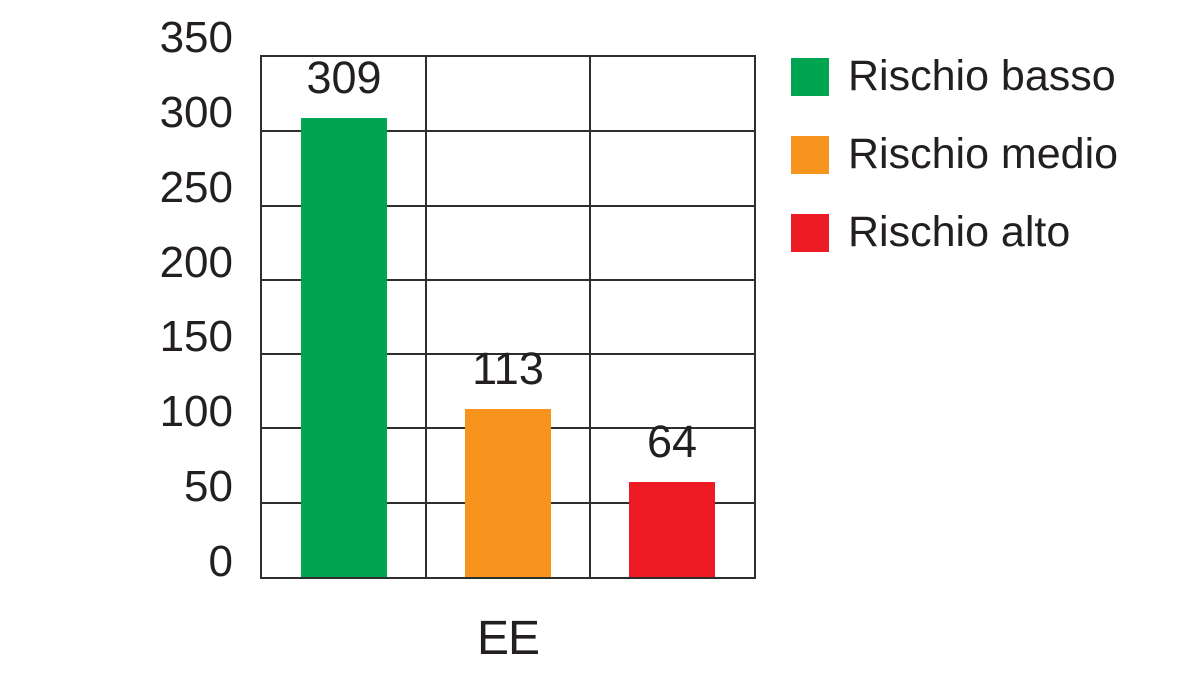 The width and height of the screenshot is (1200, 676). What do you see at coordinates (196, 187) in the screenshot?
I see `y-tick-label: 250` at bounding box center [196, 187].